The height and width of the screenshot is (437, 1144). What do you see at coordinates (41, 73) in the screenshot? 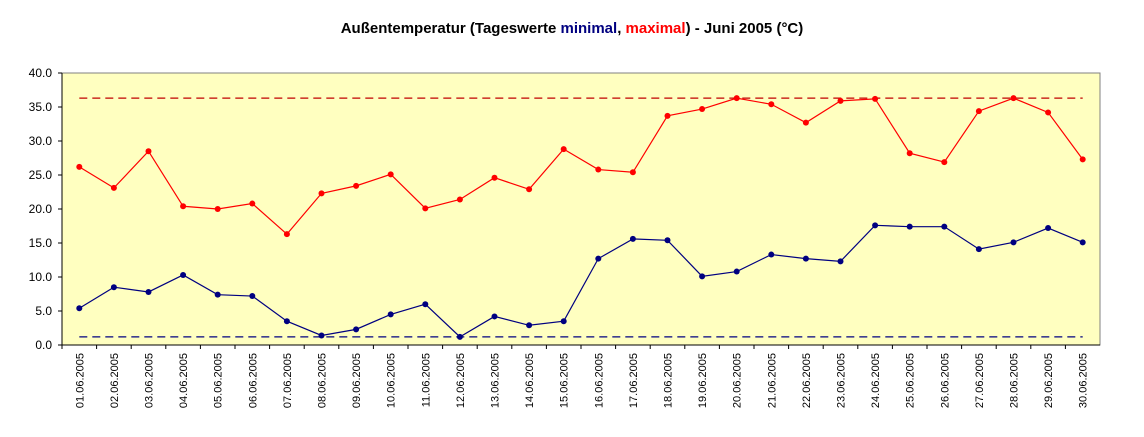
I see `y-tick-label: 40.0` at bounding box center [41, 73].